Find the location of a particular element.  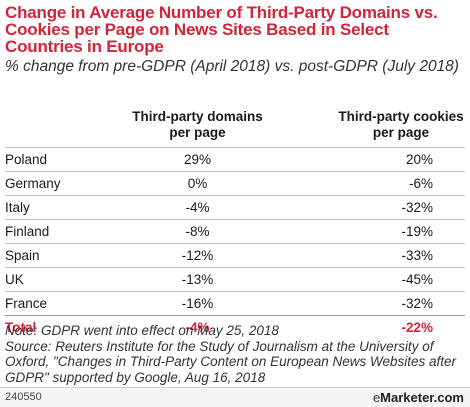

cookies-cell: -22% is located at coordinates (365, 327).